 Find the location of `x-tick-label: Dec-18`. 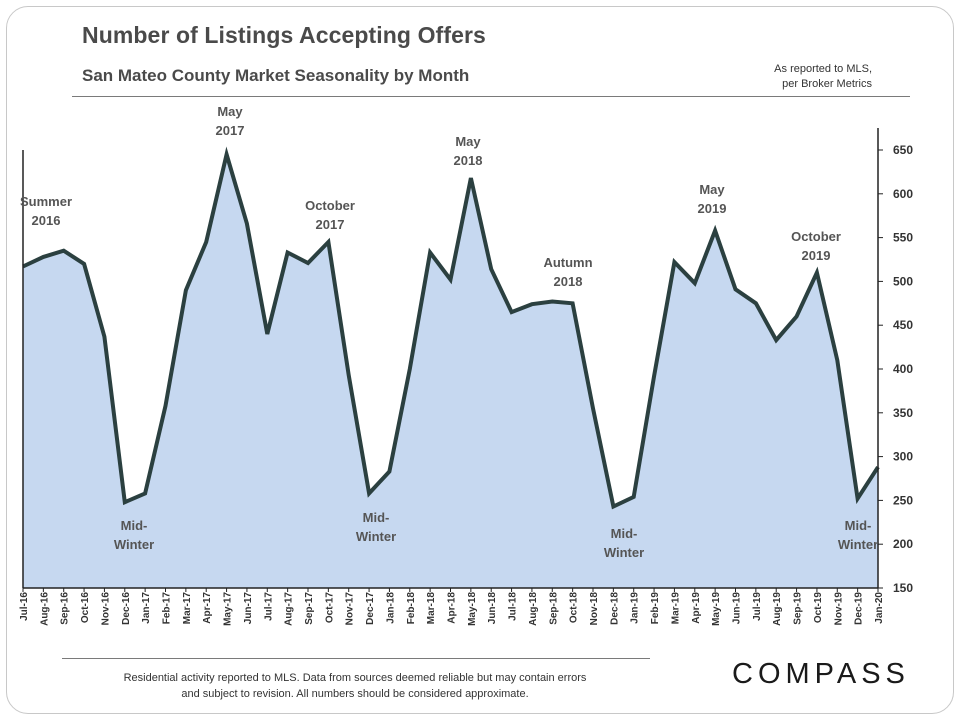

x-tick-label: Dec-18 is located at coordinates (614, 608).